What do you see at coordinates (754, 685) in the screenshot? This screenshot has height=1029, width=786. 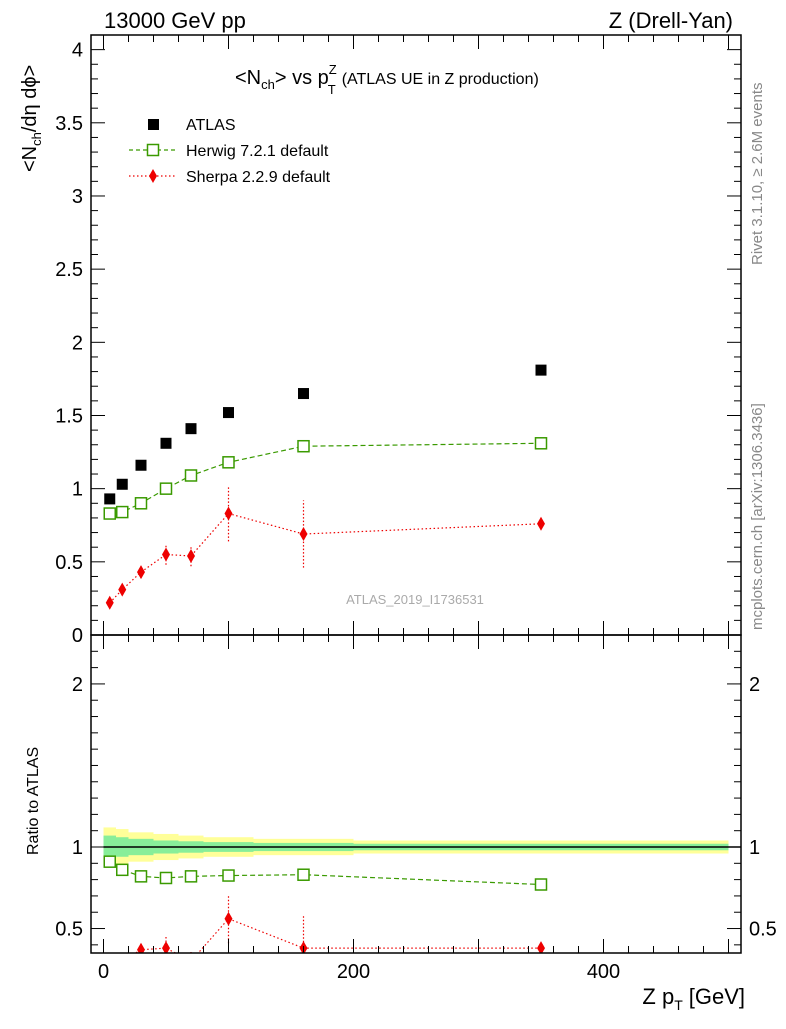 I see `ratio-y-tick-label-right: 2` at bounding box center [754, 685].